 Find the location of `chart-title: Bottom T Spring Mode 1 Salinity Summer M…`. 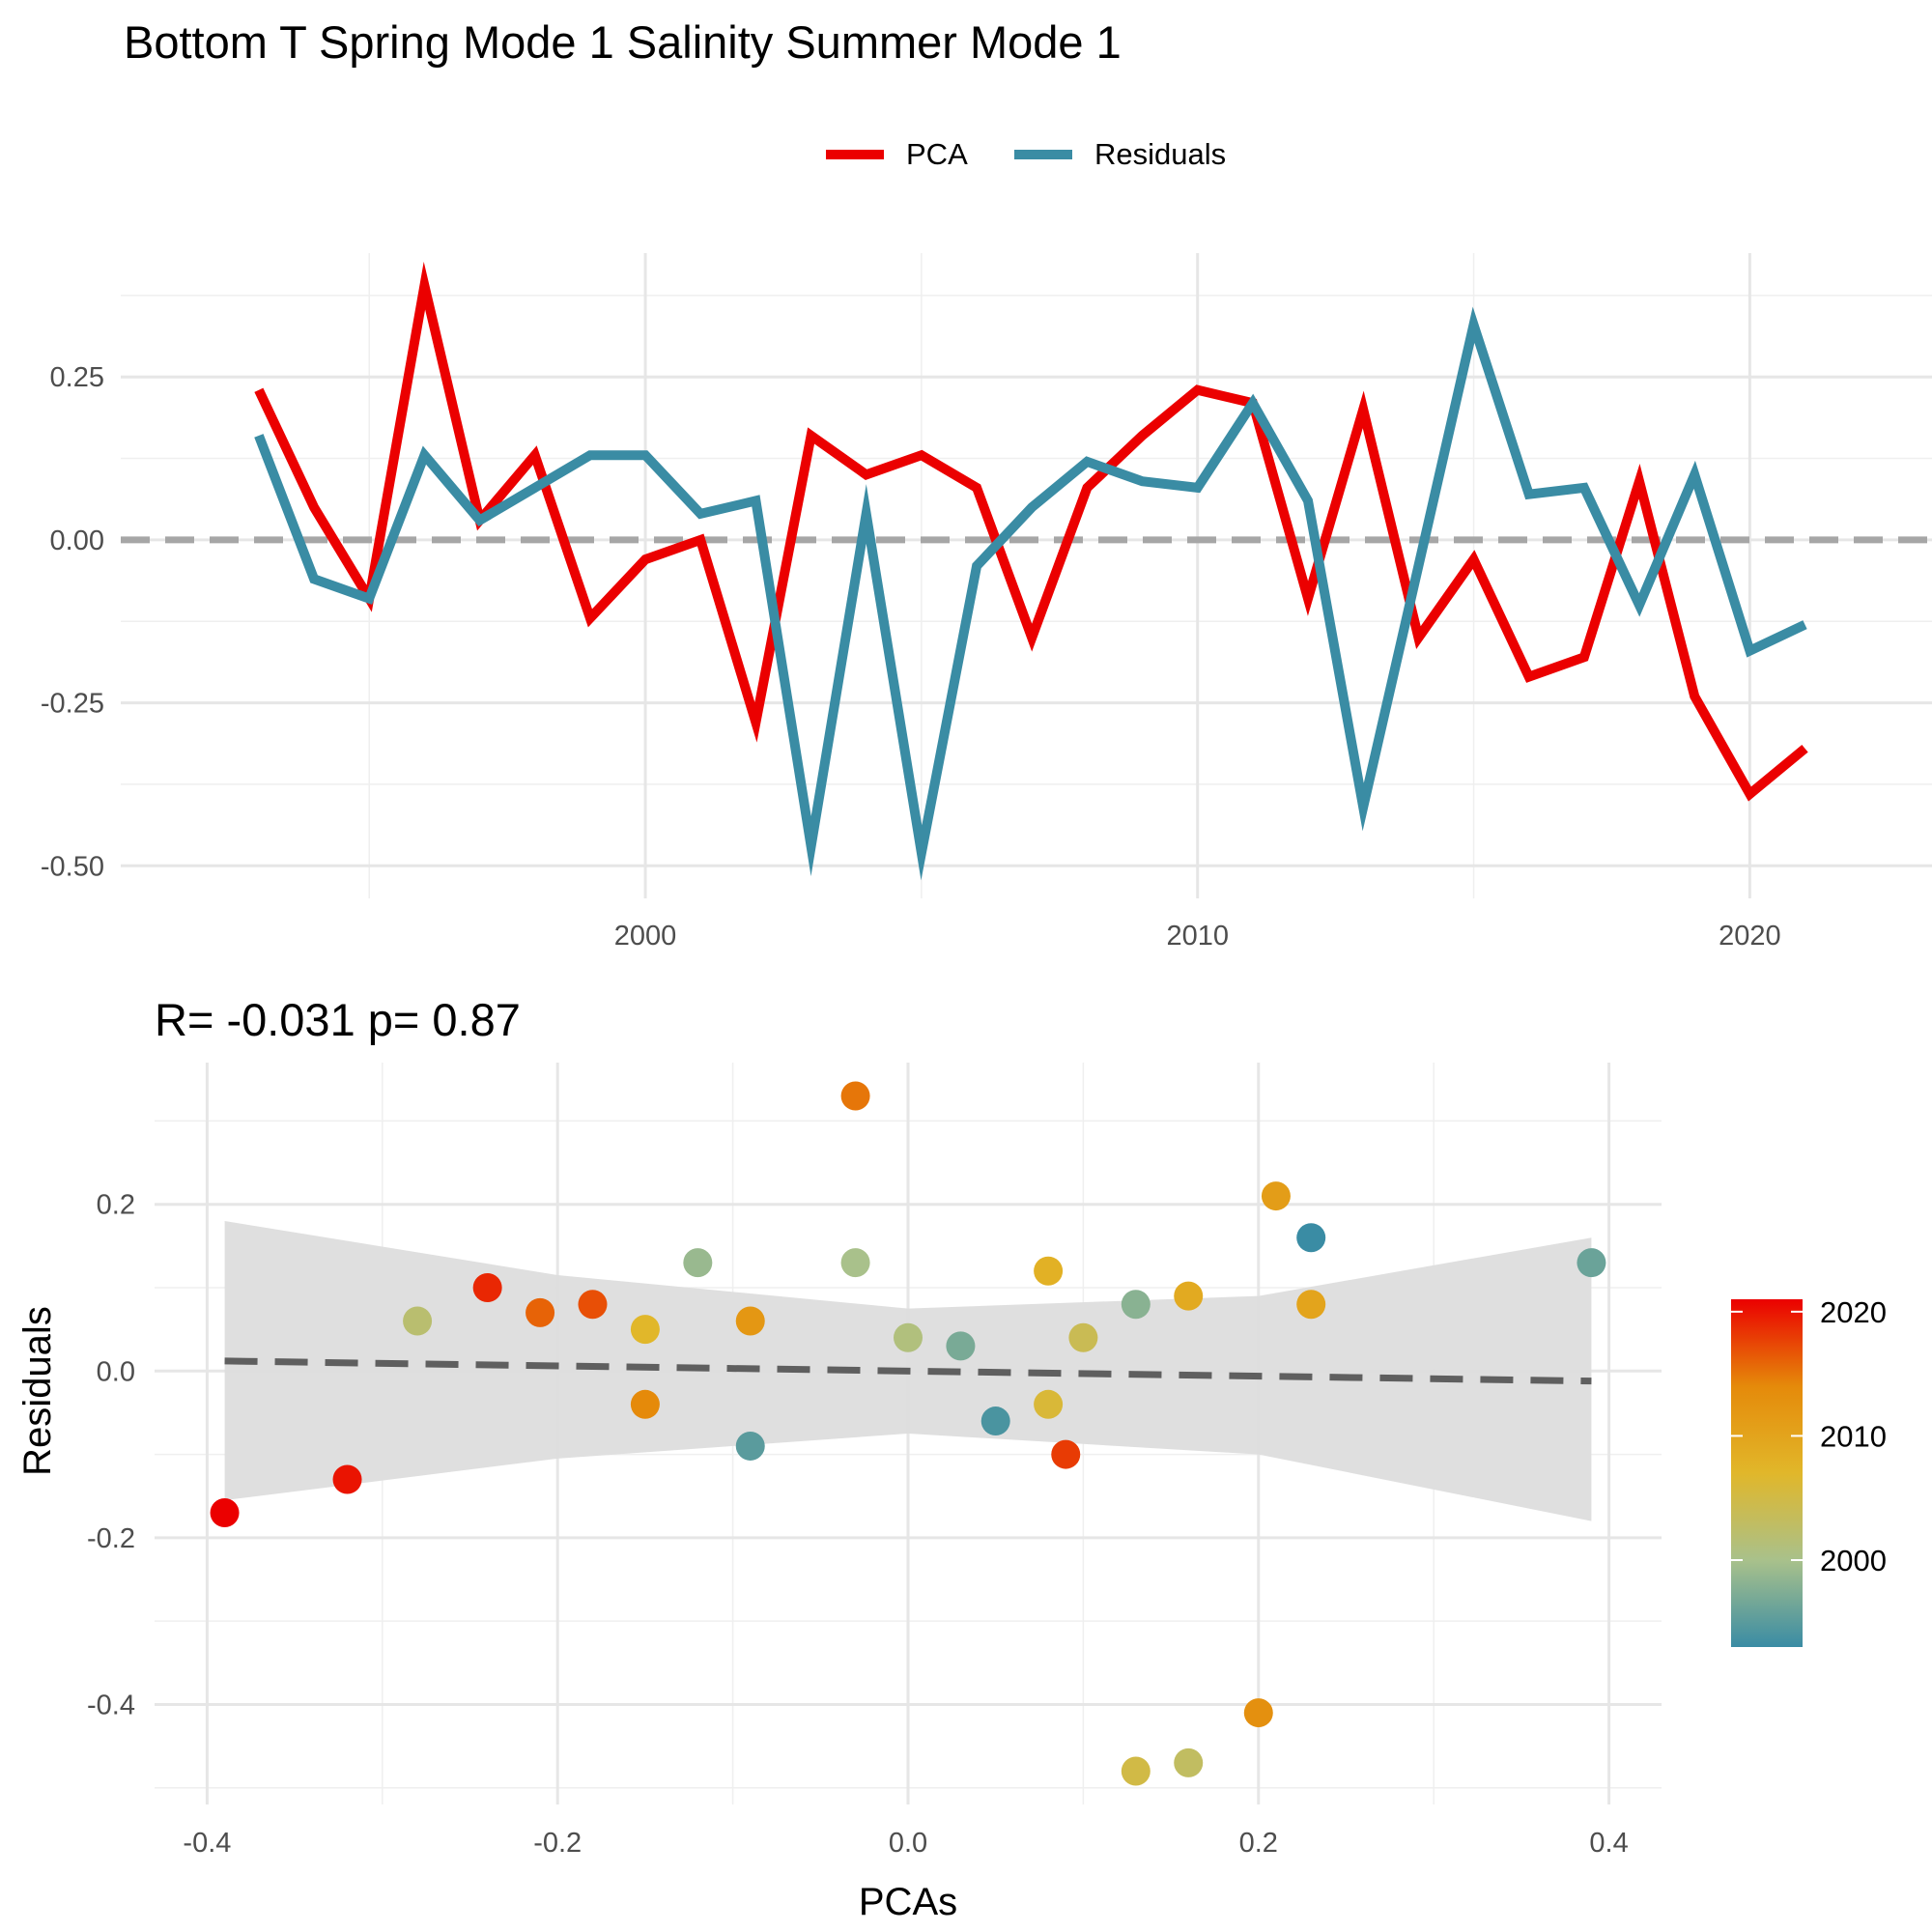

chart-title: Bottom T Spring Mode 1 Salinity Summer M… is located at coordinates (623, 42).